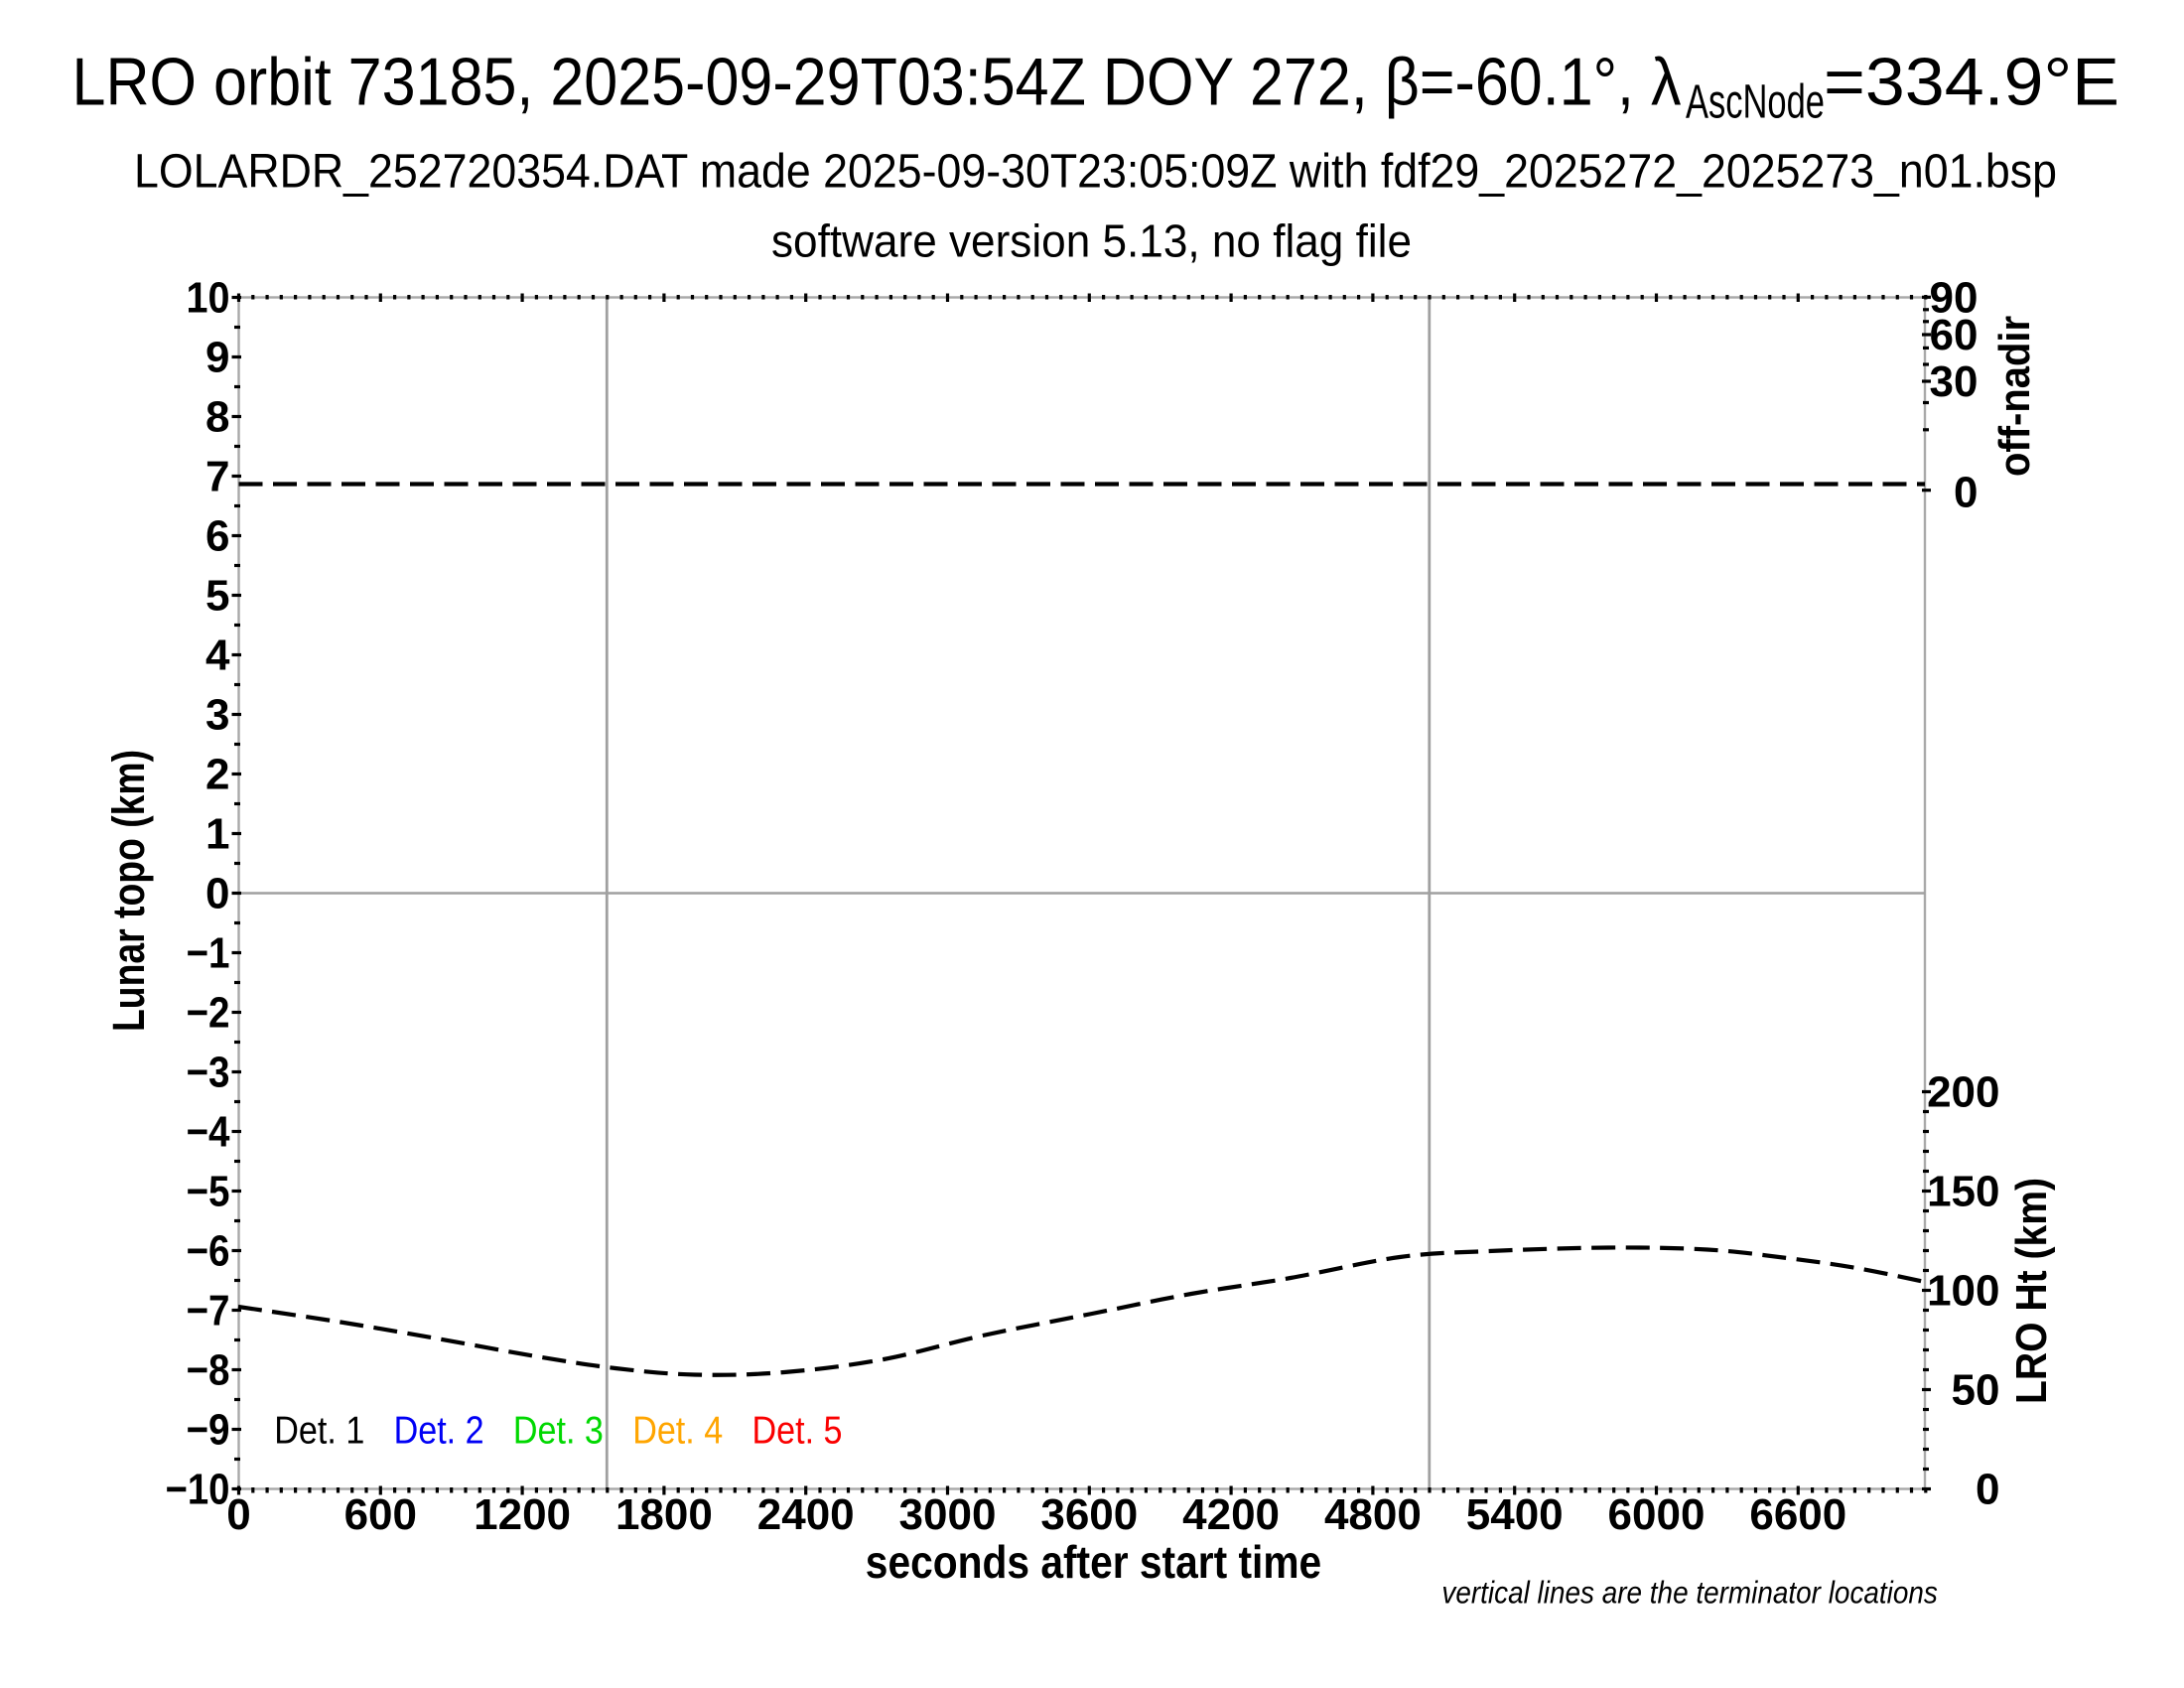 Image resolution: width=2184 pixels, height=1688 pixels. What do you see at coordinates (217, 715) in the screenshot?
I see `svg-text: 3` at bounding box center [217, 715].